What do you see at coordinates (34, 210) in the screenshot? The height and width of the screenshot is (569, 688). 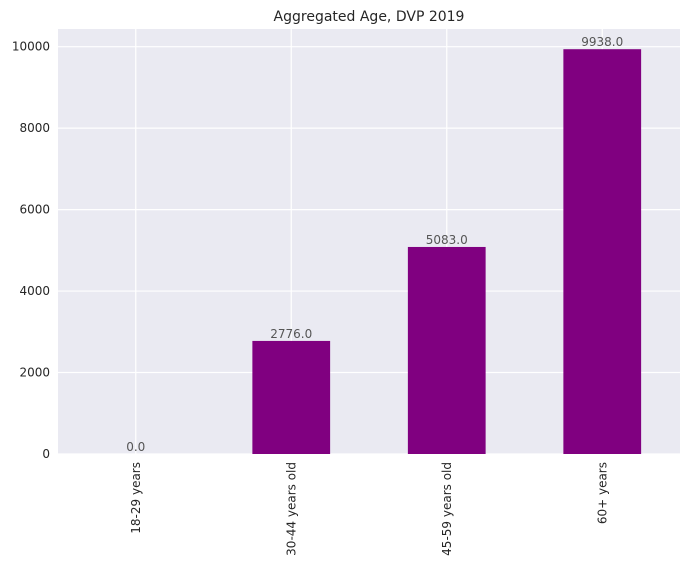 I see `y-tick-label: 6000` at bounding box center [34, 210].